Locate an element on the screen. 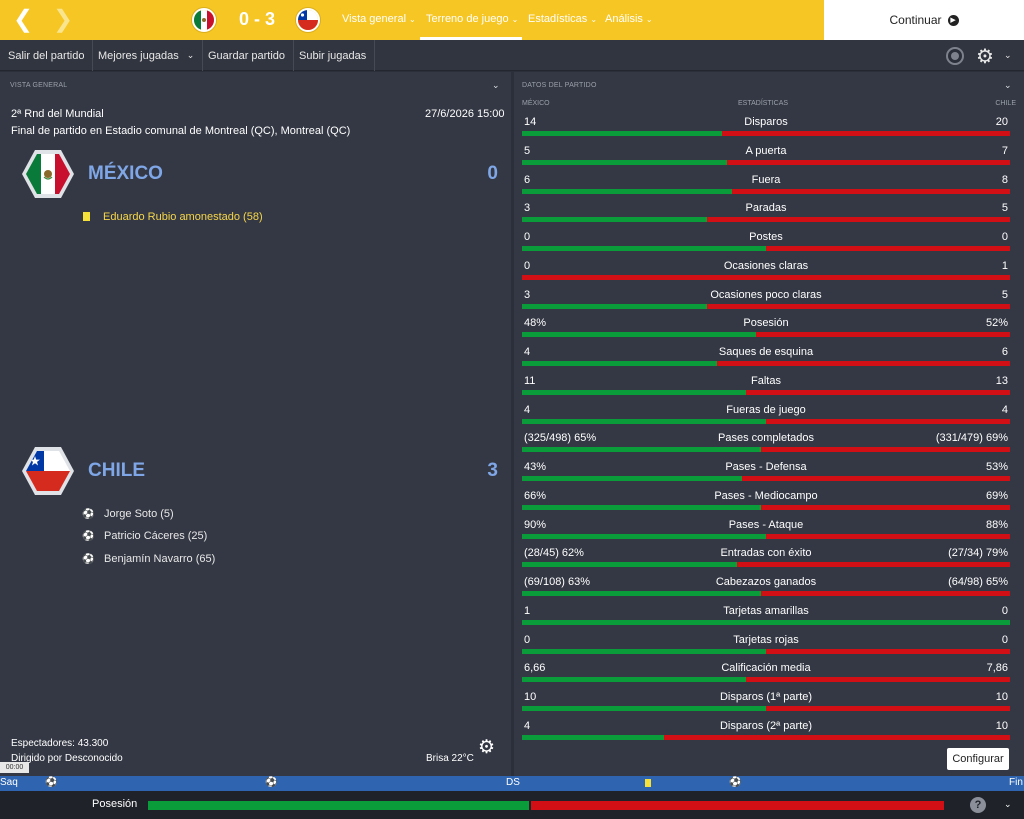 This screenshot has height=819, width=1024. configure-button: Configurar is located at coordinates (978, 759).